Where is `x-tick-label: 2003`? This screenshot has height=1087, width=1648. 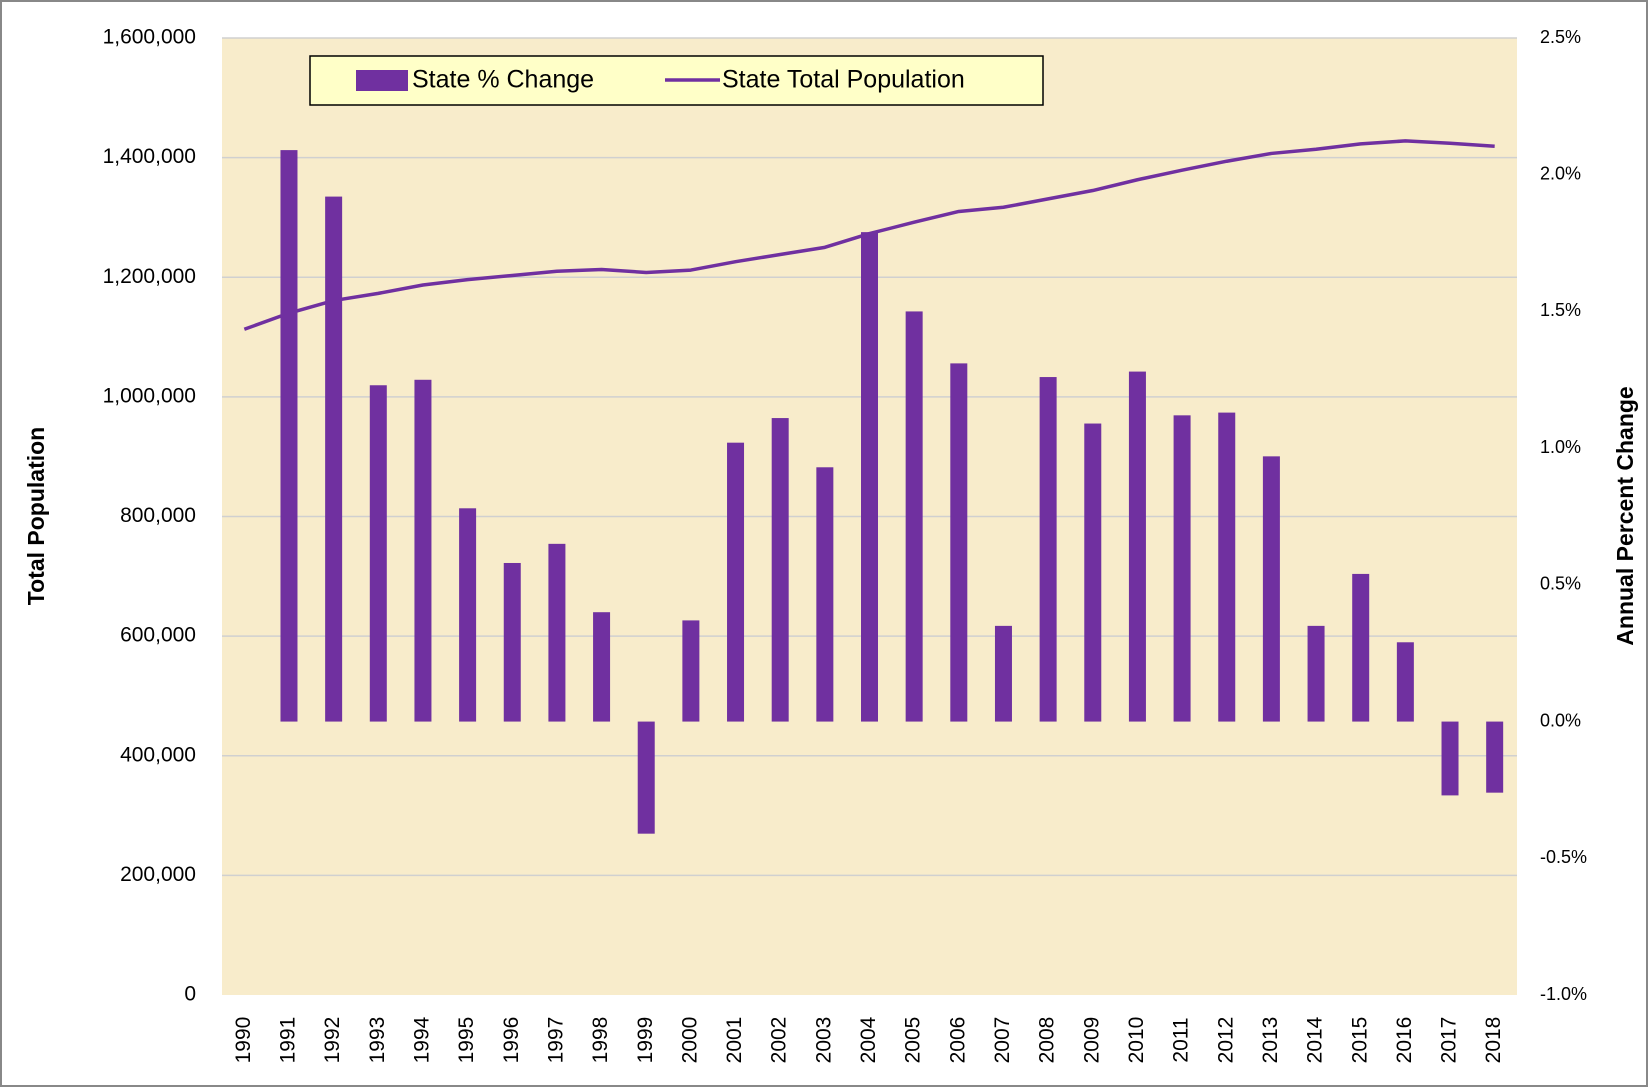 x-tick-label: 2003 is located at coordinates (823, 1040).